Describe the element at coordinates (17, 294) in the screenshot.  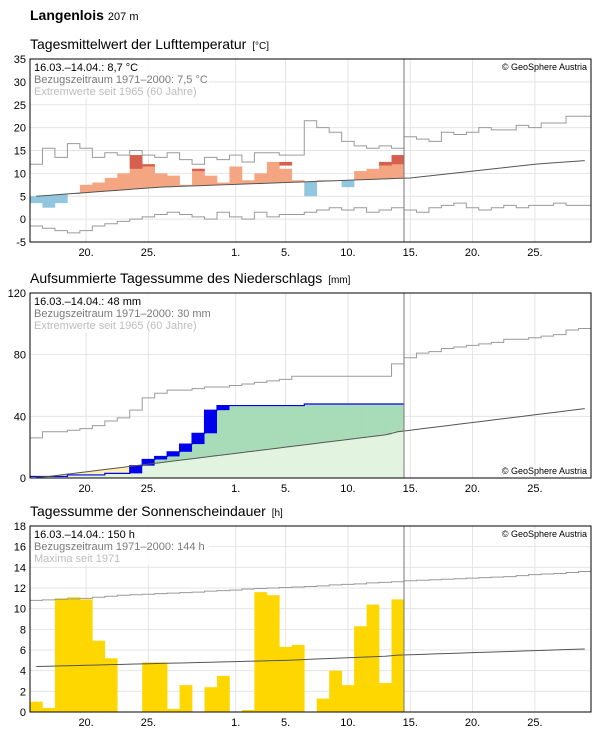
I see `y-tick-label: 120` at that location.